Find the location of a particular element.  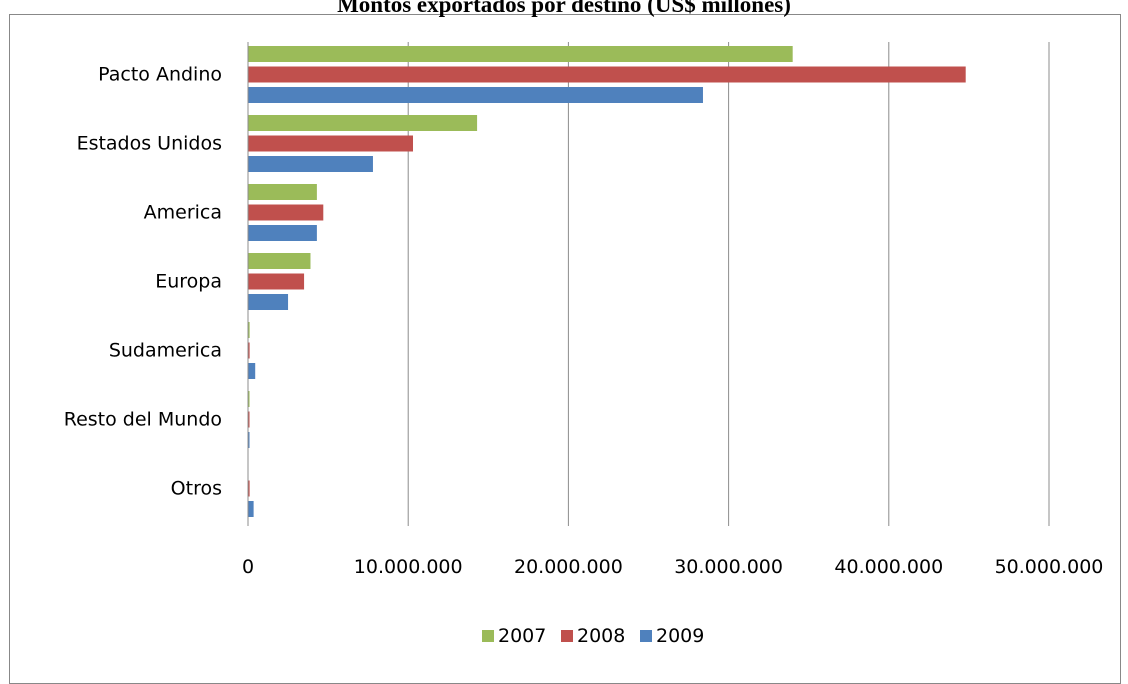

legend-label-2008: 2008 is located at coordinates (601, 636).